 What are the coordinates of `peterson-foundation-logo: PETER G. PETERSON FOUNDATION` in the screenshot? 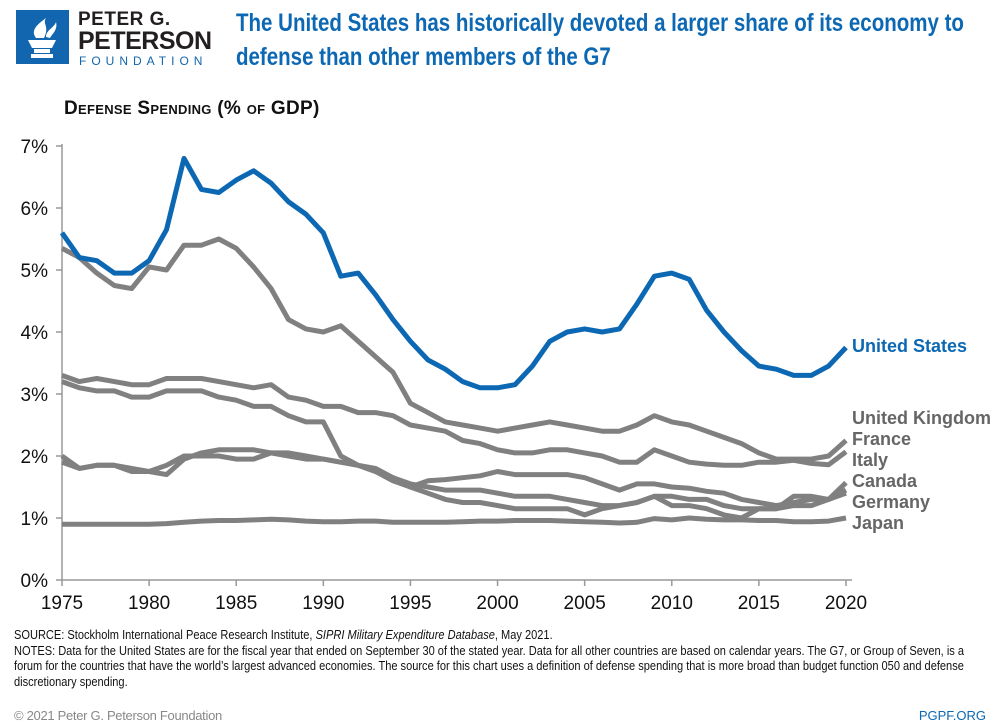 It's located at (116, 39).